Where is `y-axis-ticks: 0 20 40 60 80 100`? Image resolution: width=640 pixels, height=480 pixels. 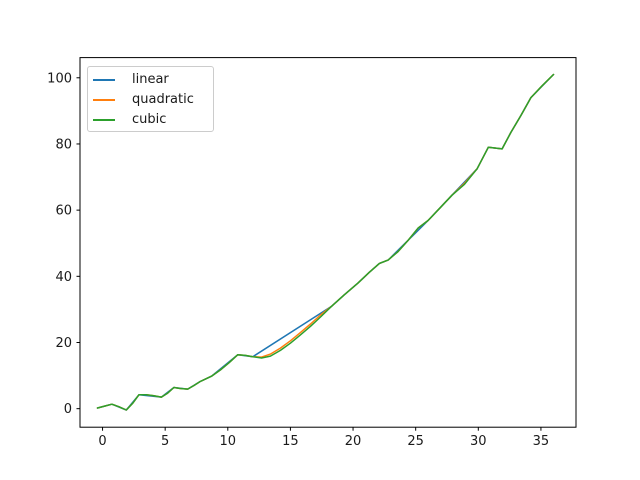 y-axis-ticks: 0 20 40 60 80 100 is located at coordinates (63, 244).